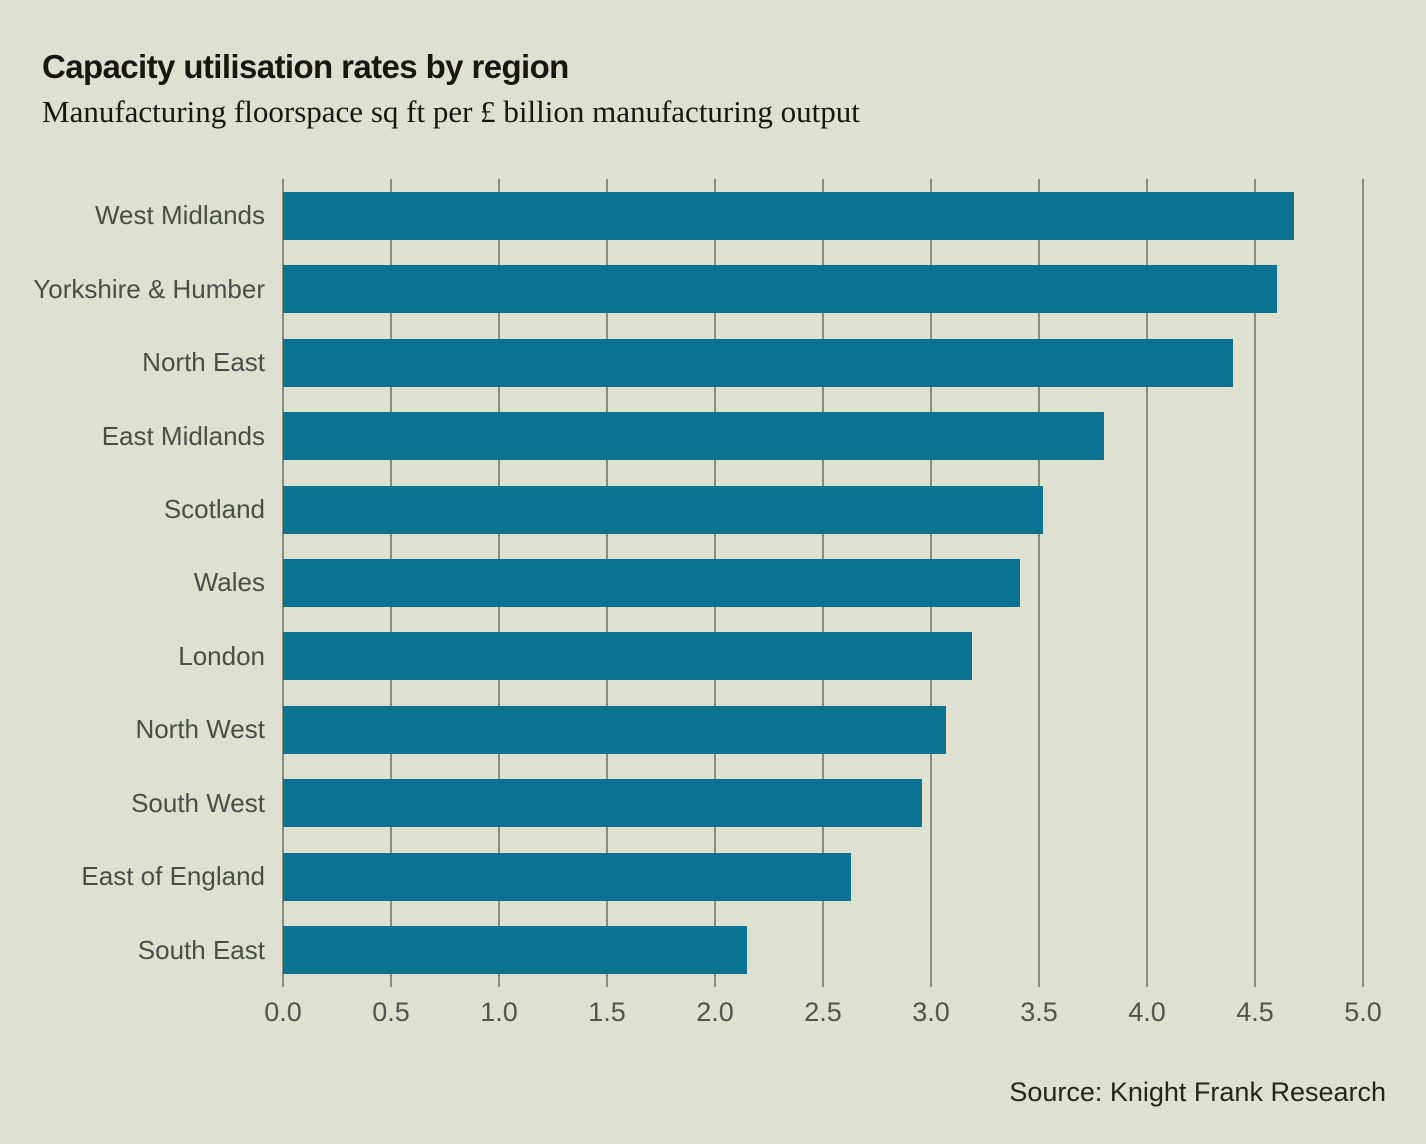 The height and width of the screenshot is (1144, 1426). I want to click on category-label: Wales, so click(229, 582).